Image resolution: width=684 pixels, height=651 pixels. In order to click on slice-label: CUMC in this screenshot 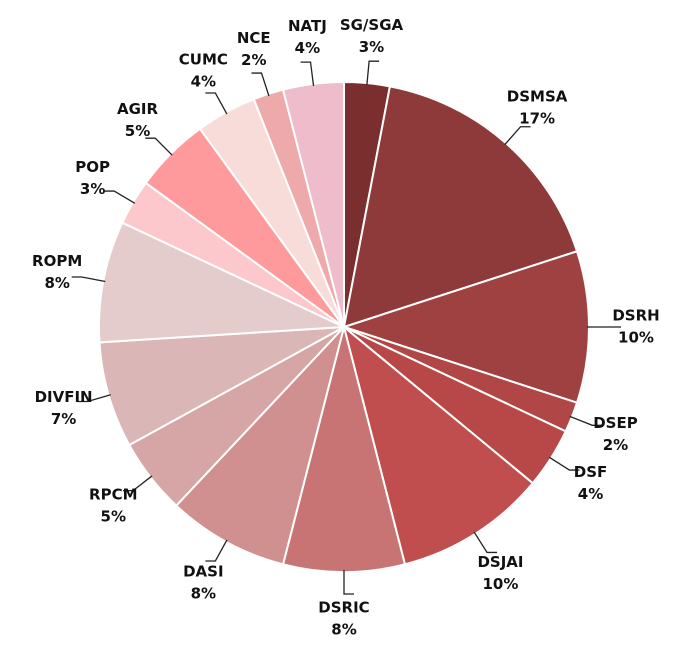, I will do `click(203, 60)`.